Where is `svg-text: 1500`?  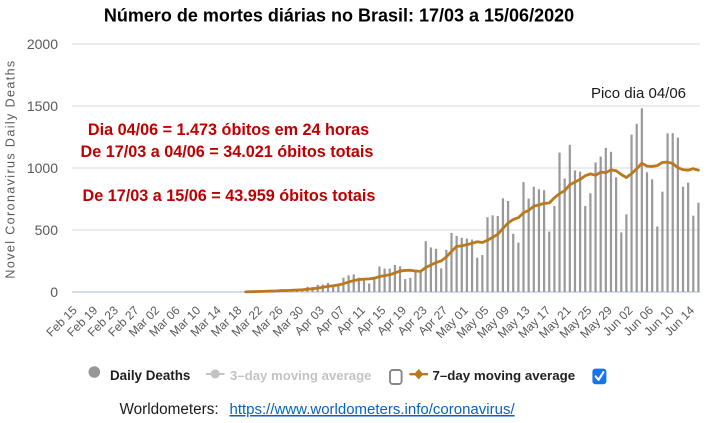
svg-text: 1500 is located at coordinates (42, 106).